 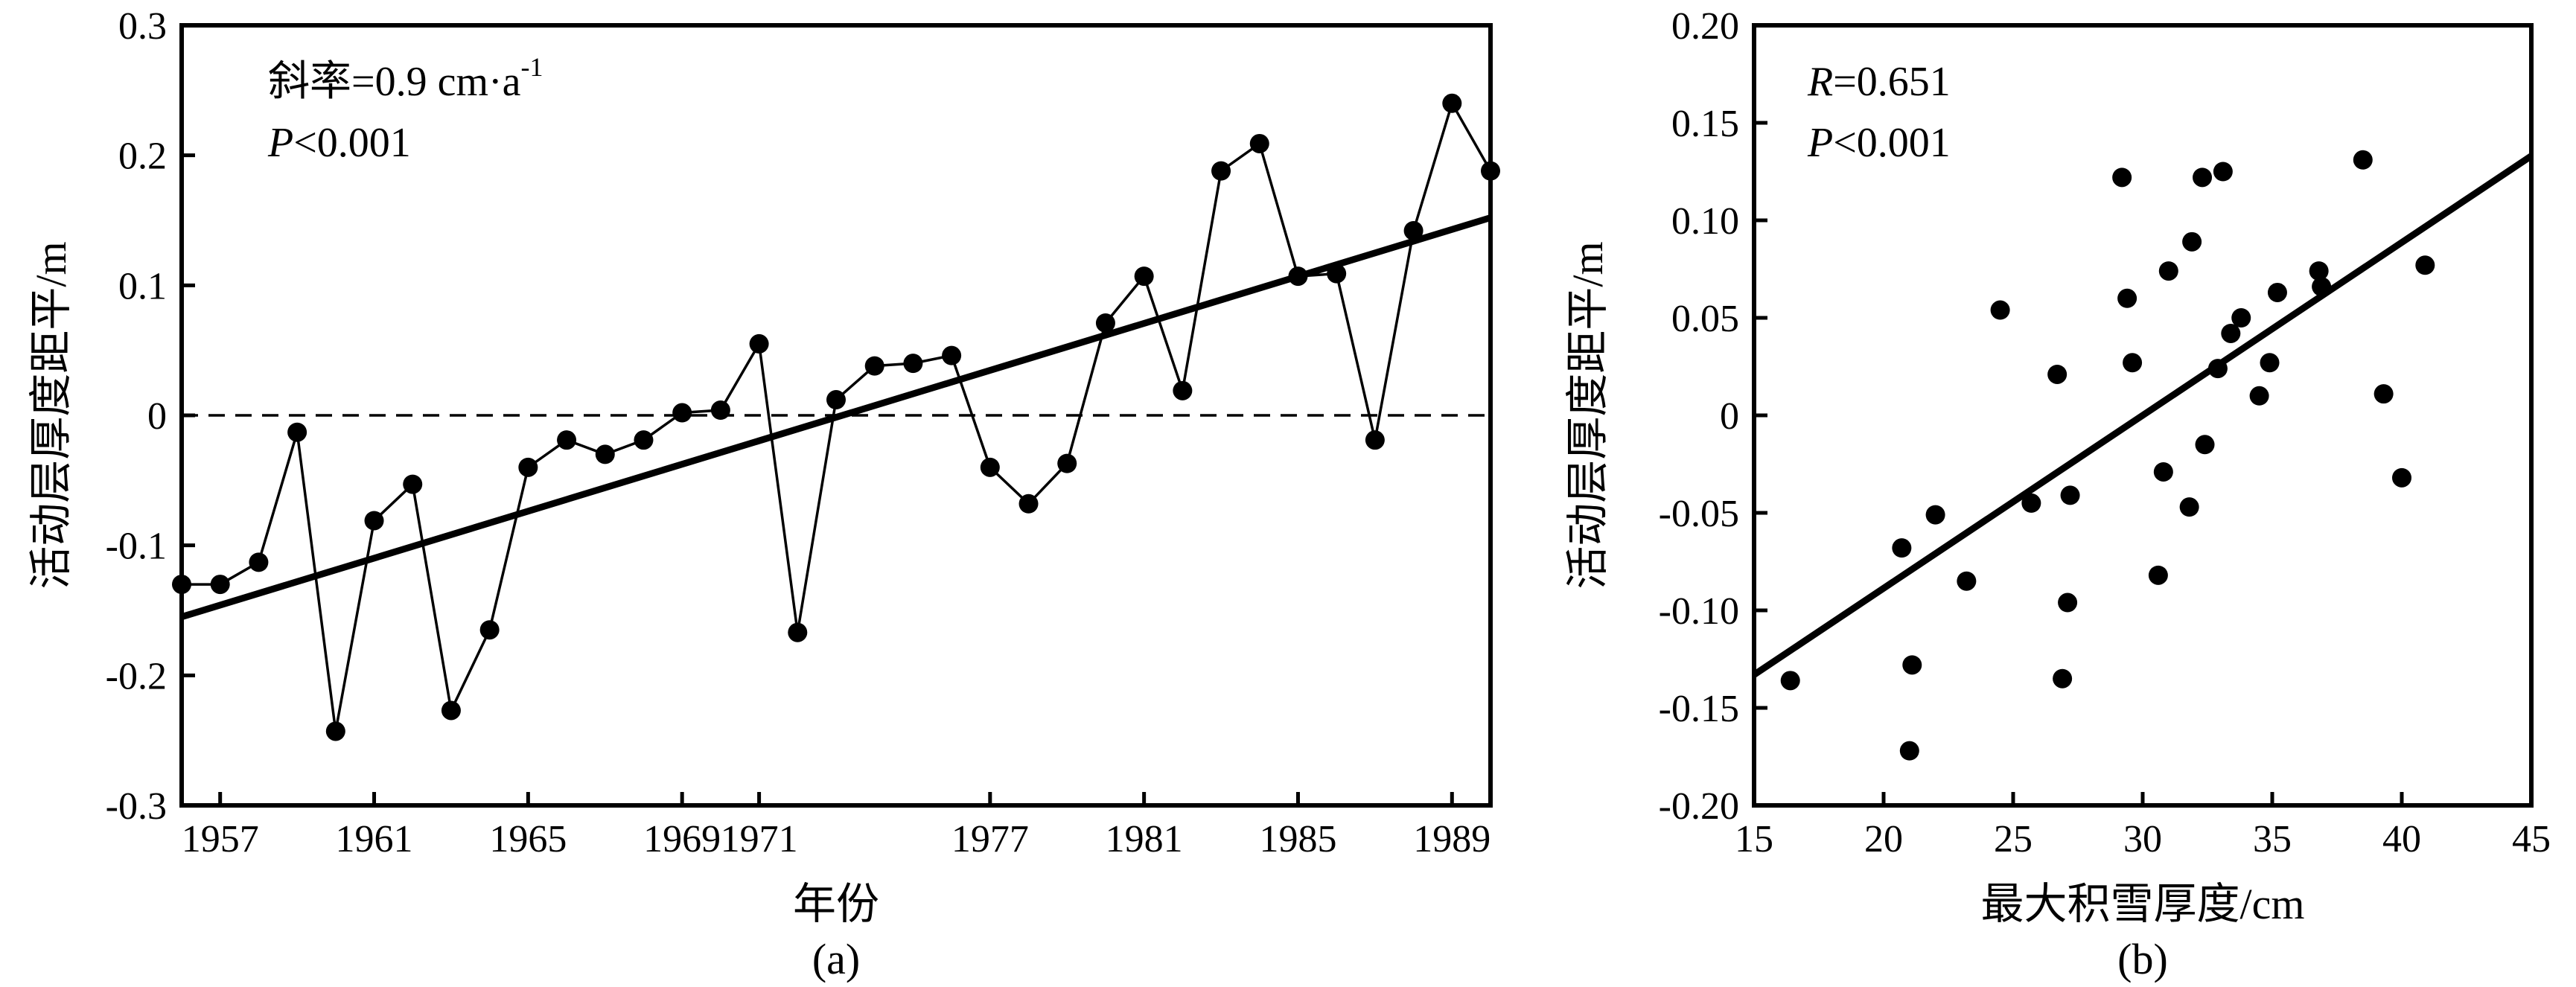 What do you see at coordinates (142, 26) in the screenshot?
I see `y-tick-label: 0.3` at bounding box center [142, 26].